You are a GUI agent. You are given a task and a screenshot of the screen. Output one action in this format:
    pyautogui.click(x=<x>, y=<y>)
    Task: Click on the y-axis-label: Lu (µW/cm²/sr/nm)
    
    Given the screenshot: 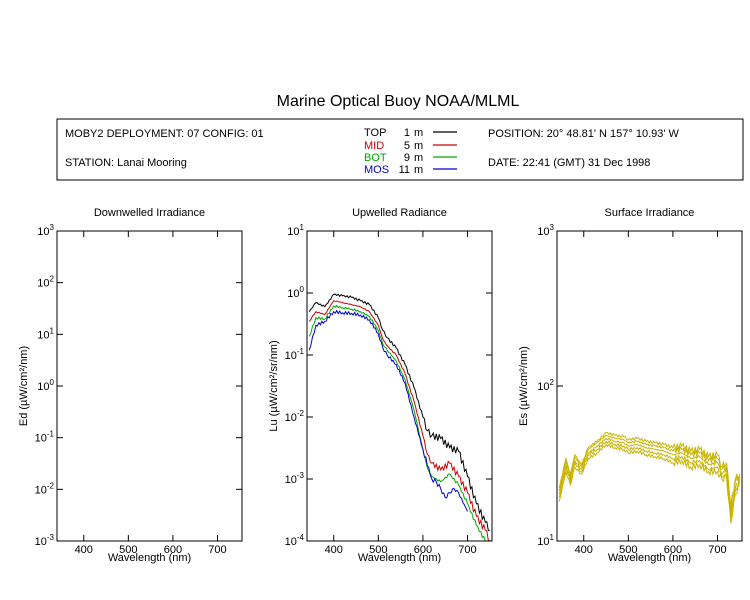 What is the action you would take?
    pyautogui.click(x=274, y=385)
    